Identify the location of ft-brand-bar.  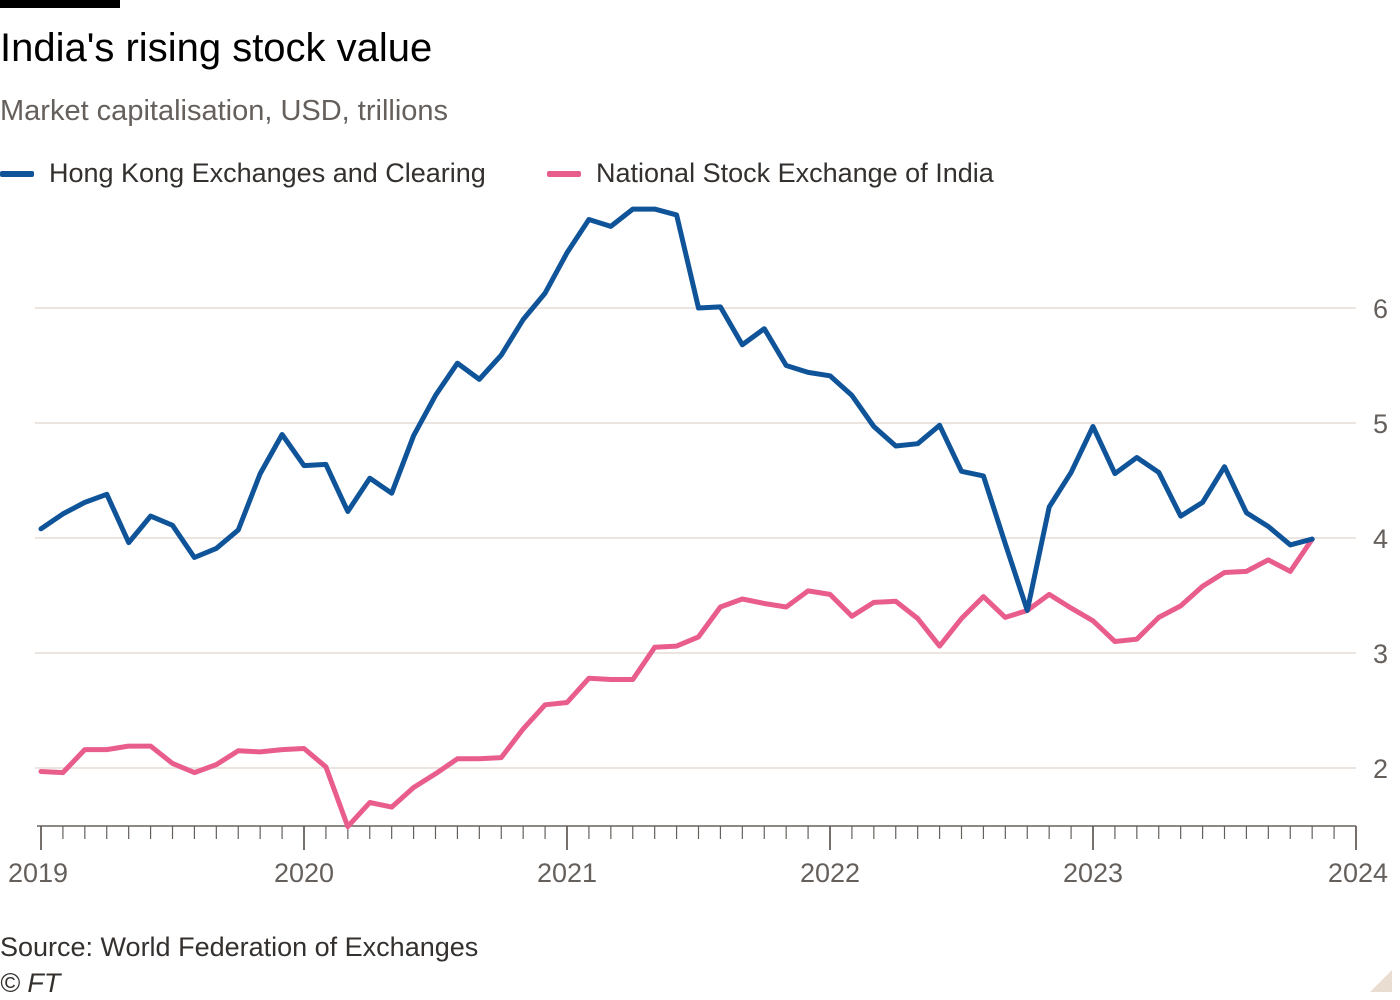
(60, 4).